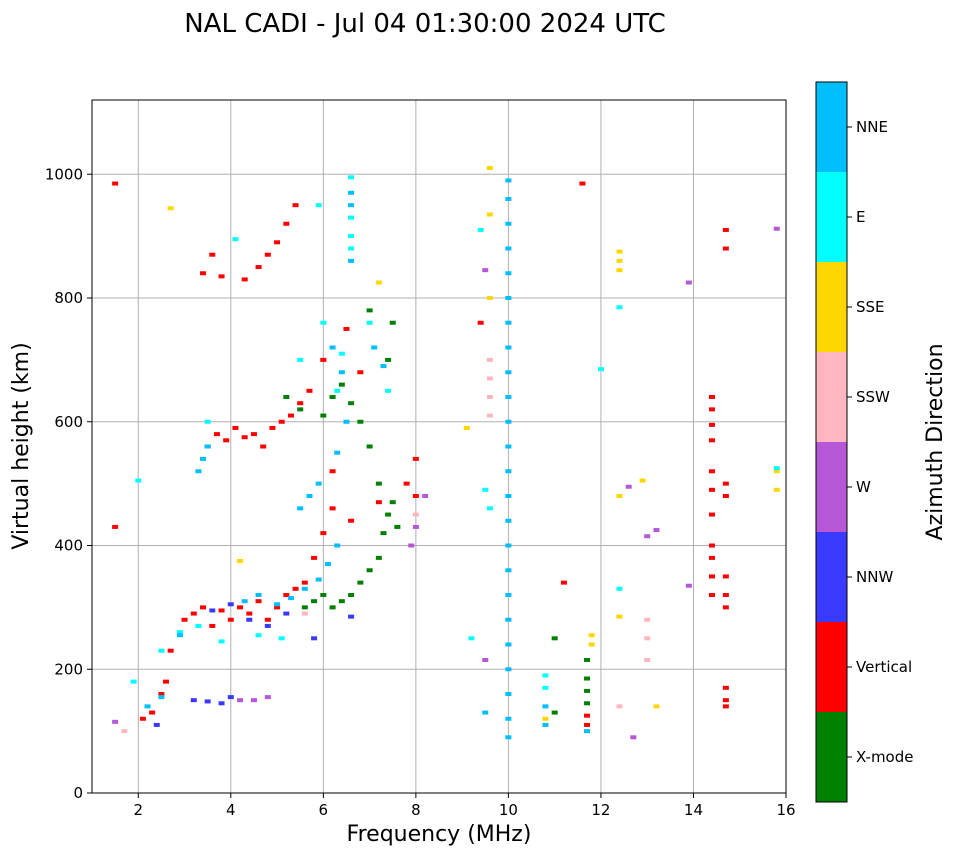 This screenshot has width=958, height=857. What do you see at coordinates (884, 667) in the screenshot?
I see `colorbar-label-vertical: Vertical` at bounding box center [884, 667].